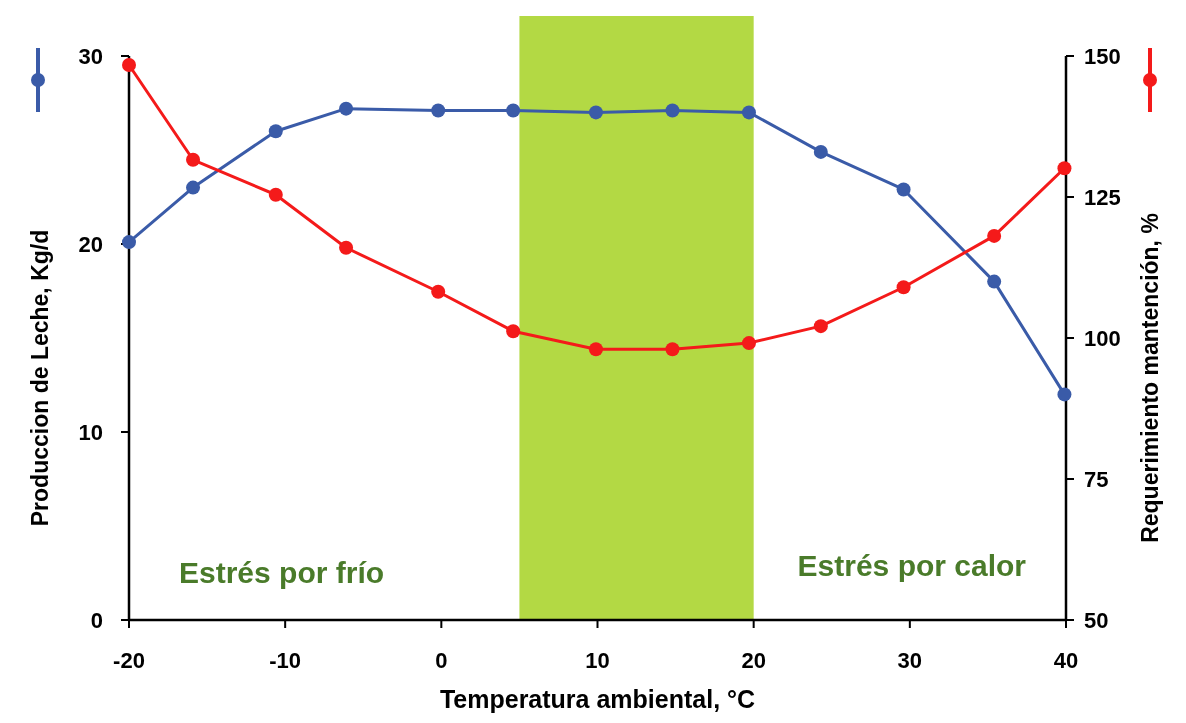 This screenshot has width=1186, height=723. I want to click on y-axis-title: Produccion de Leche, Kg/d, so click(40, 378).